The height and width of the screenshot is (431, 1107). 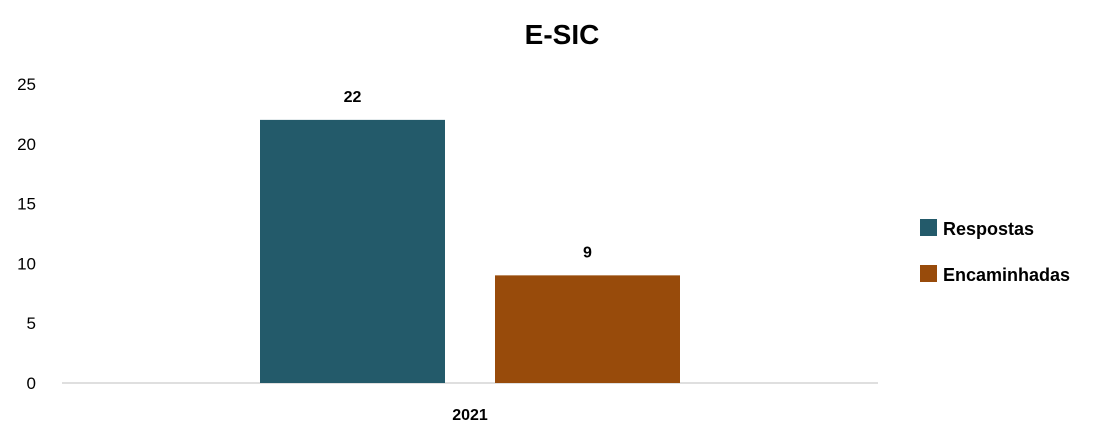 I want to click on y-tick-label: 20, so click(x=26, y=144).